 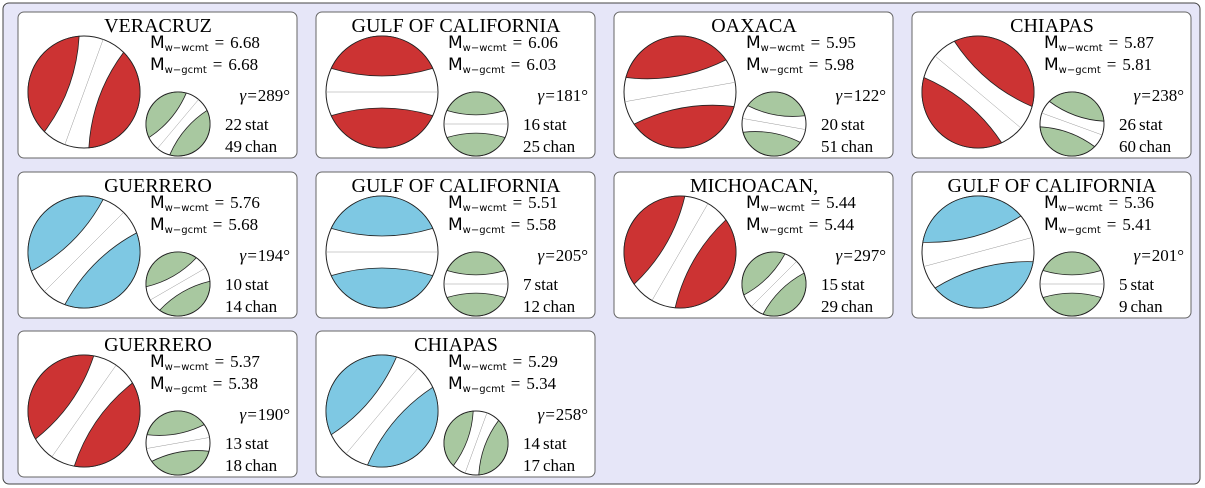 What do you see at coordinates (502, 384) in the screenshot?
I see `magnitude: Mw−gcmt = 5.34` at bounding box center [502, 384].